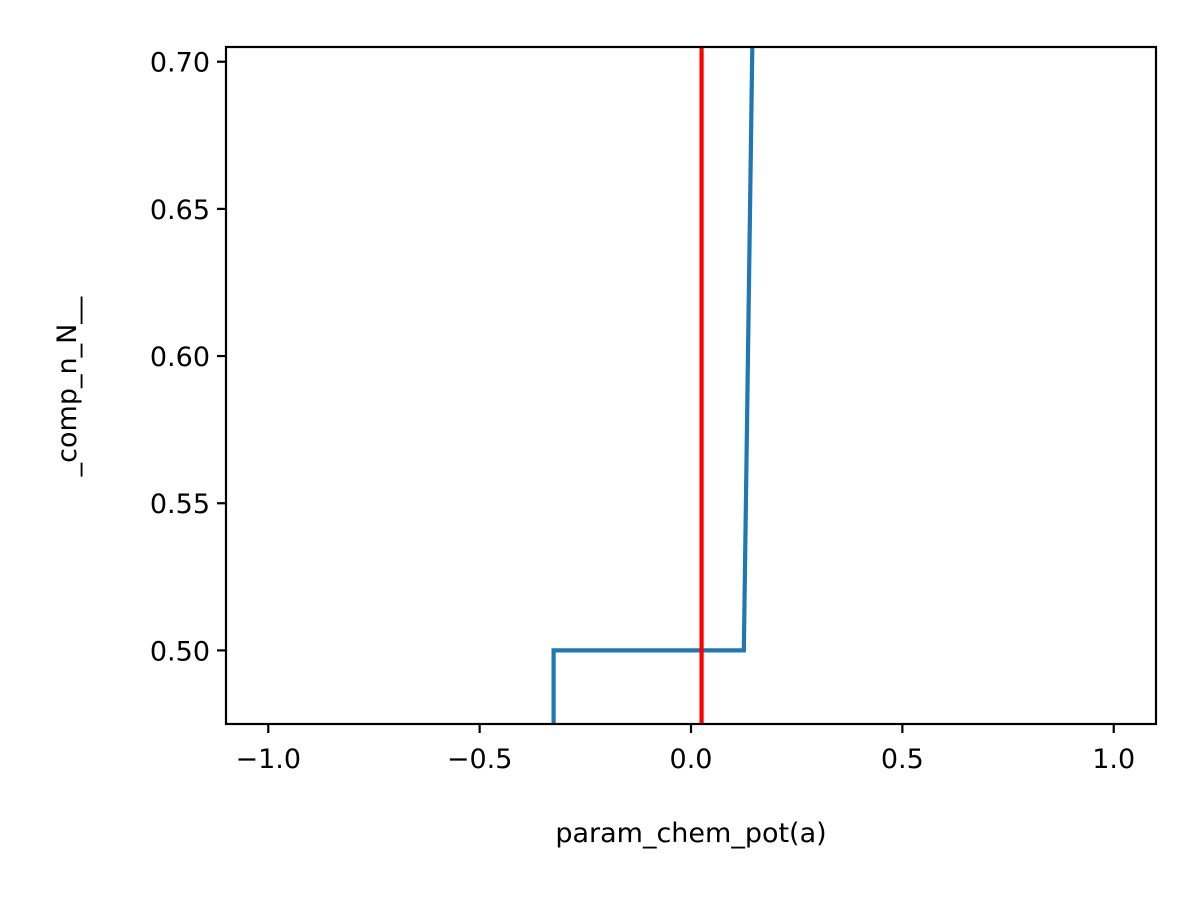 The height and width of the screenshot is (905, 1200). I want to click on x-tick-label: −1.0, so click(268, 759).